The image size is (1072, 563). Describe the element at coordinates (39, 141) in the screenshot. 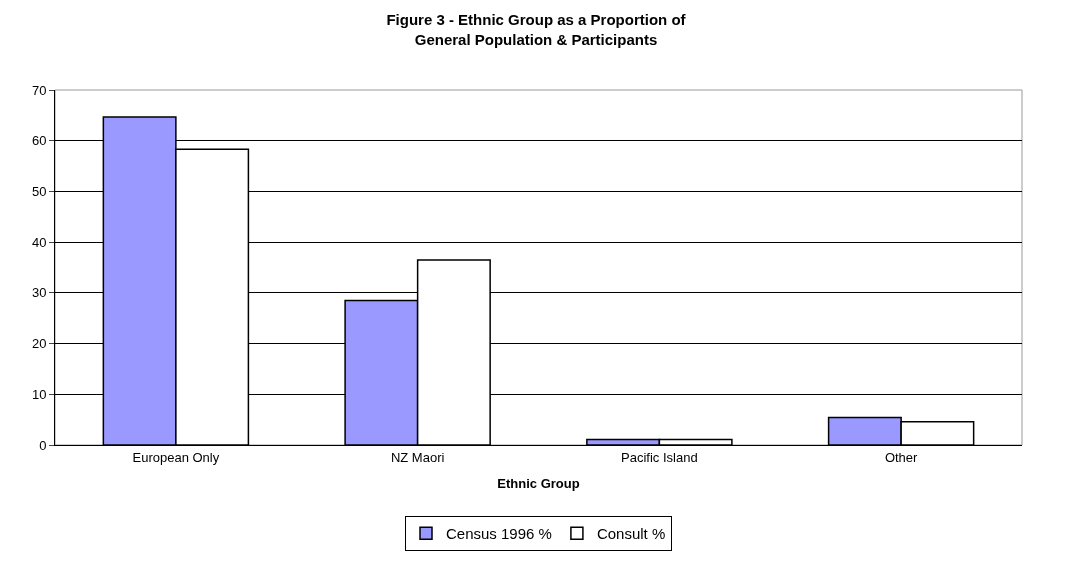

I see `y-tick-label: 60` at that location.